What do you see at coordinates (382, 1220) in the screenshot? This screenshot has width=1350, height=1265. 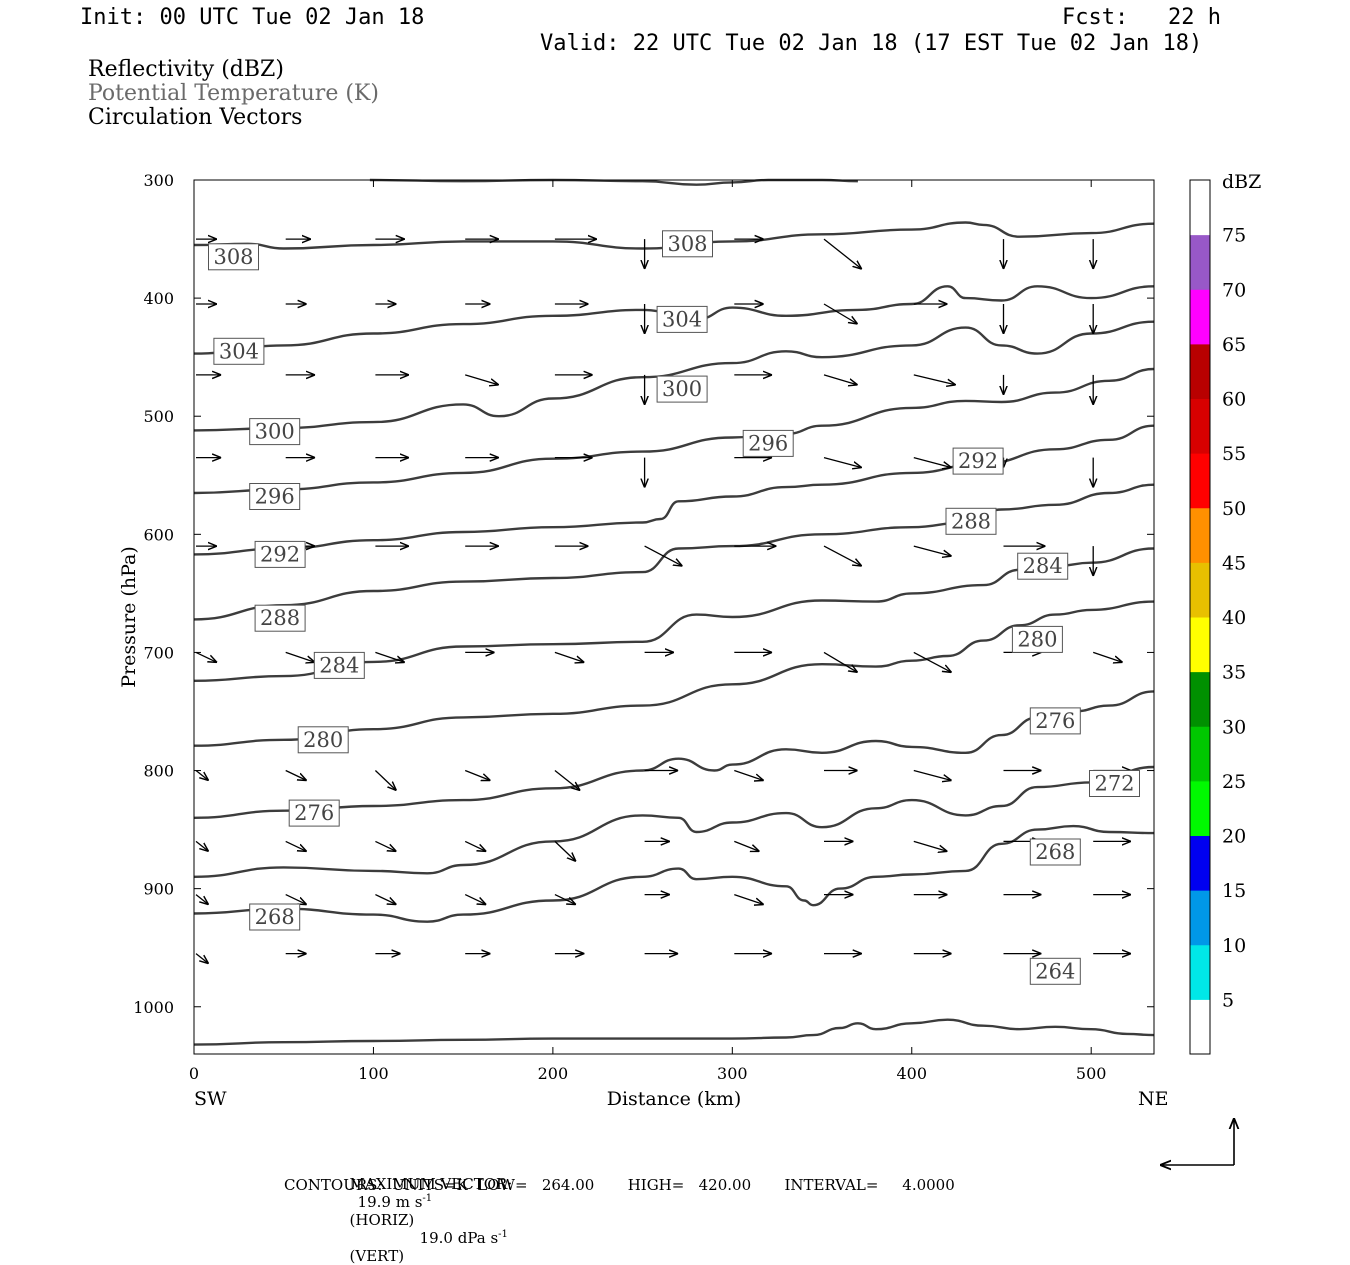 I see `max-horiz-unit: (HORIZ)` at bounding box center [382, 1220].